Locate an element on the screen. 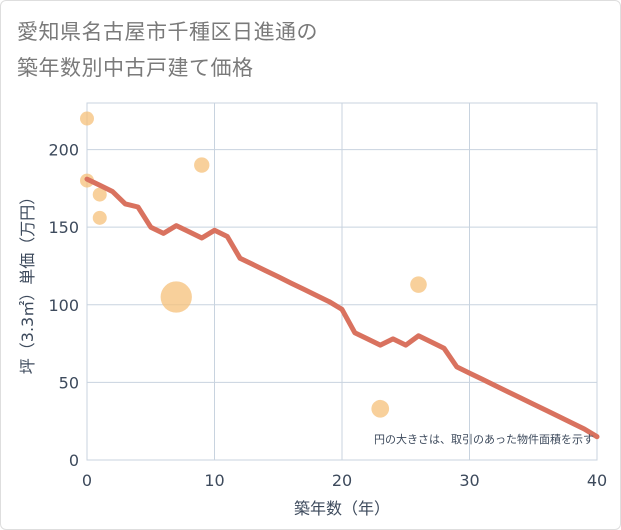 This screenshot has width=621, height=530. x-tick-label: 0 is located at coordinates (87, 480).